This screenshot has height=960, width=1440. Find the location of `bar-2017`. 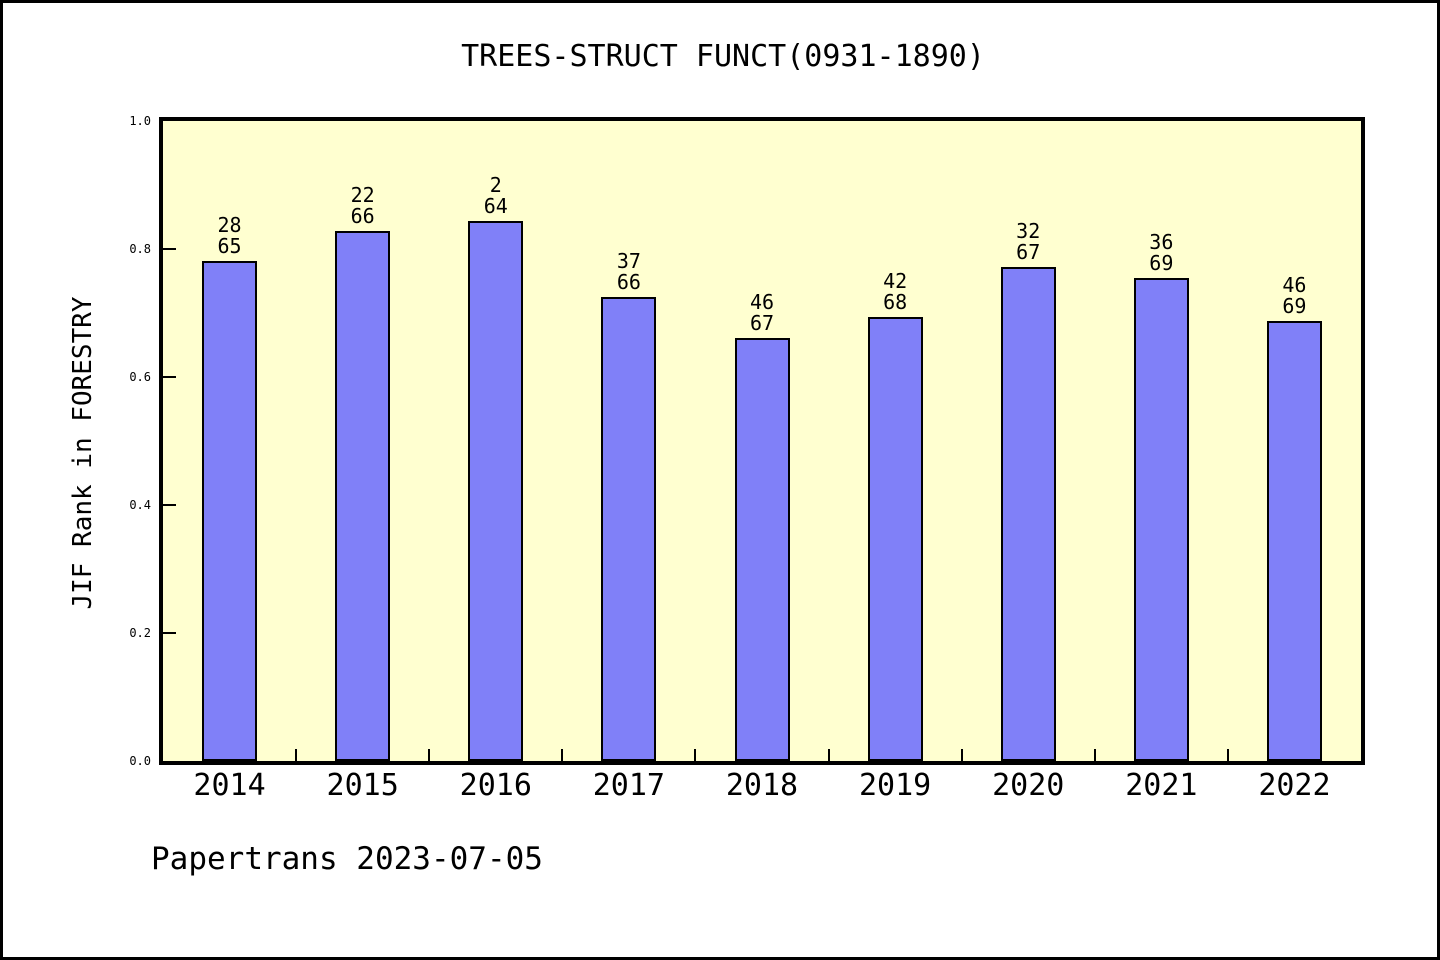

bar-2017 is located at coordinates (629, 529).